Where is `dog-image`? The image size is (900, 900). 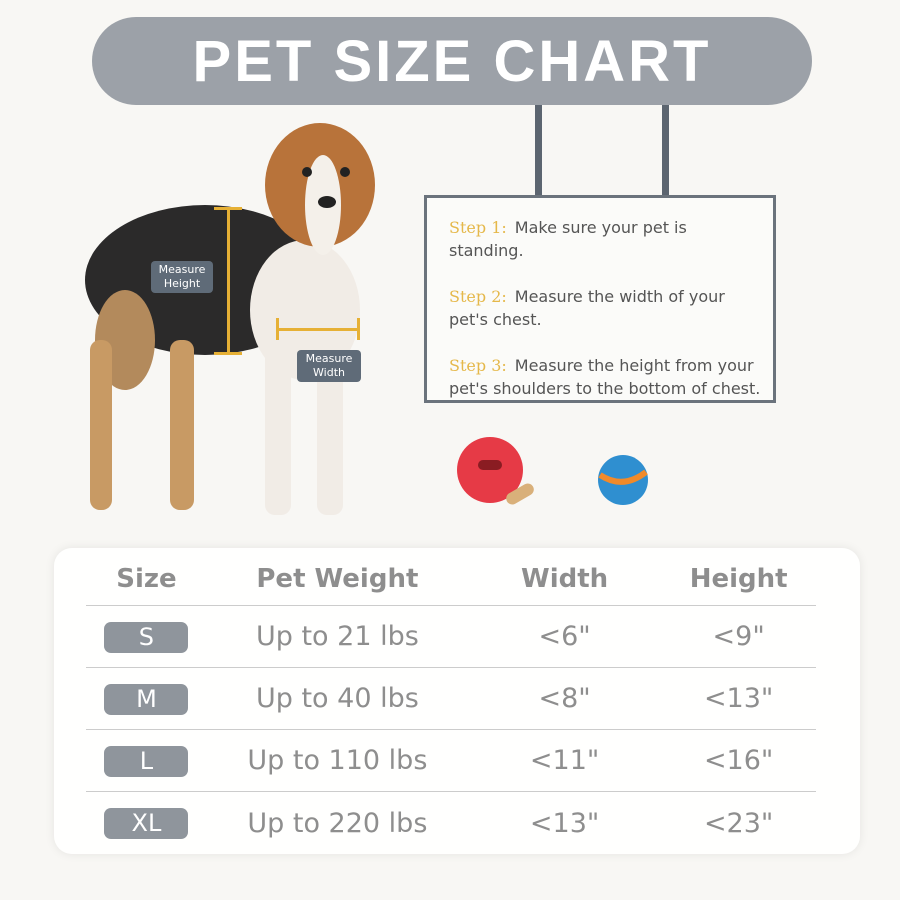 dog-image is located at coordinates (230, 319).